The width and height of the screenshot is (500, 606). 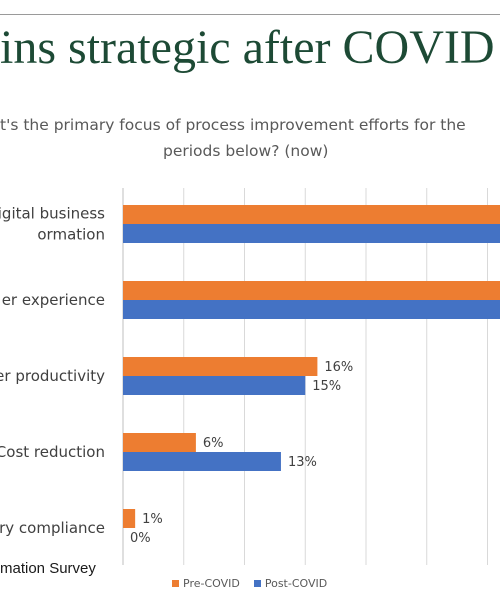 I want to click on chart-title-line-2: periods below? (now), so click(x=246, y=151).